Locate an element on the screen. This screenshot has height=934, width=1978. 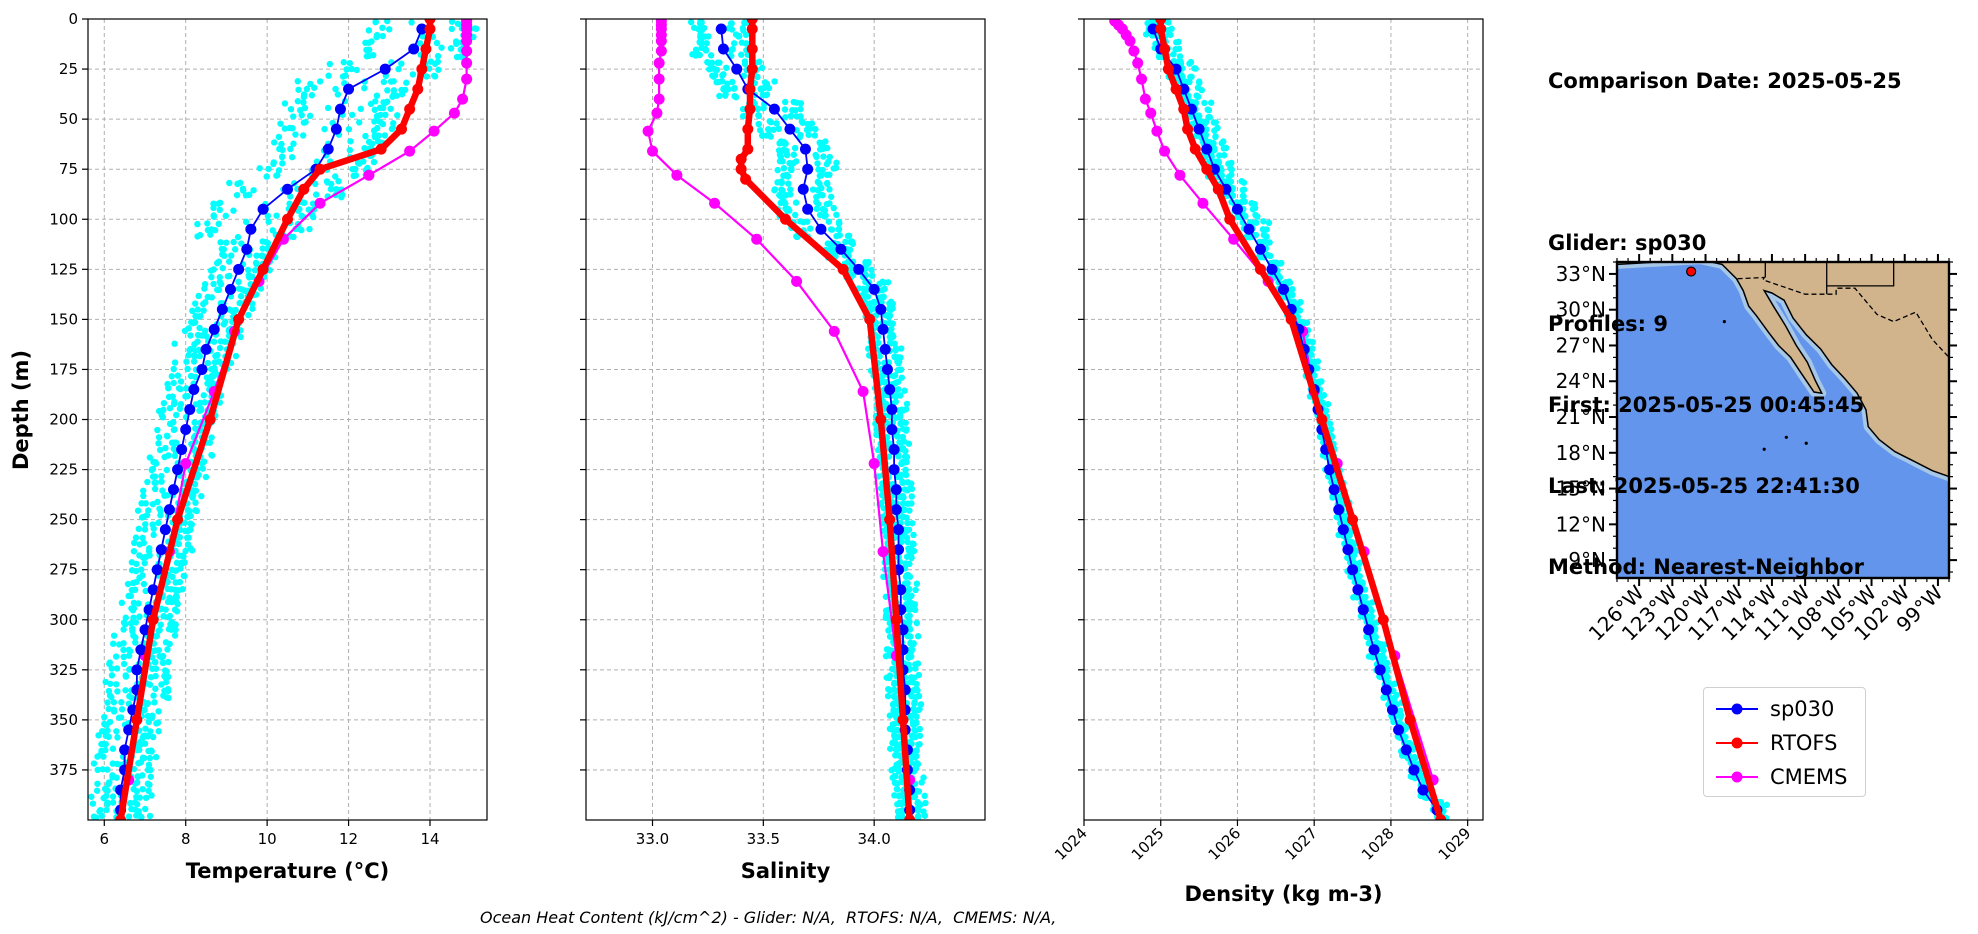
lat-tick-label: 21°N is located at coordinates (1581, 417).